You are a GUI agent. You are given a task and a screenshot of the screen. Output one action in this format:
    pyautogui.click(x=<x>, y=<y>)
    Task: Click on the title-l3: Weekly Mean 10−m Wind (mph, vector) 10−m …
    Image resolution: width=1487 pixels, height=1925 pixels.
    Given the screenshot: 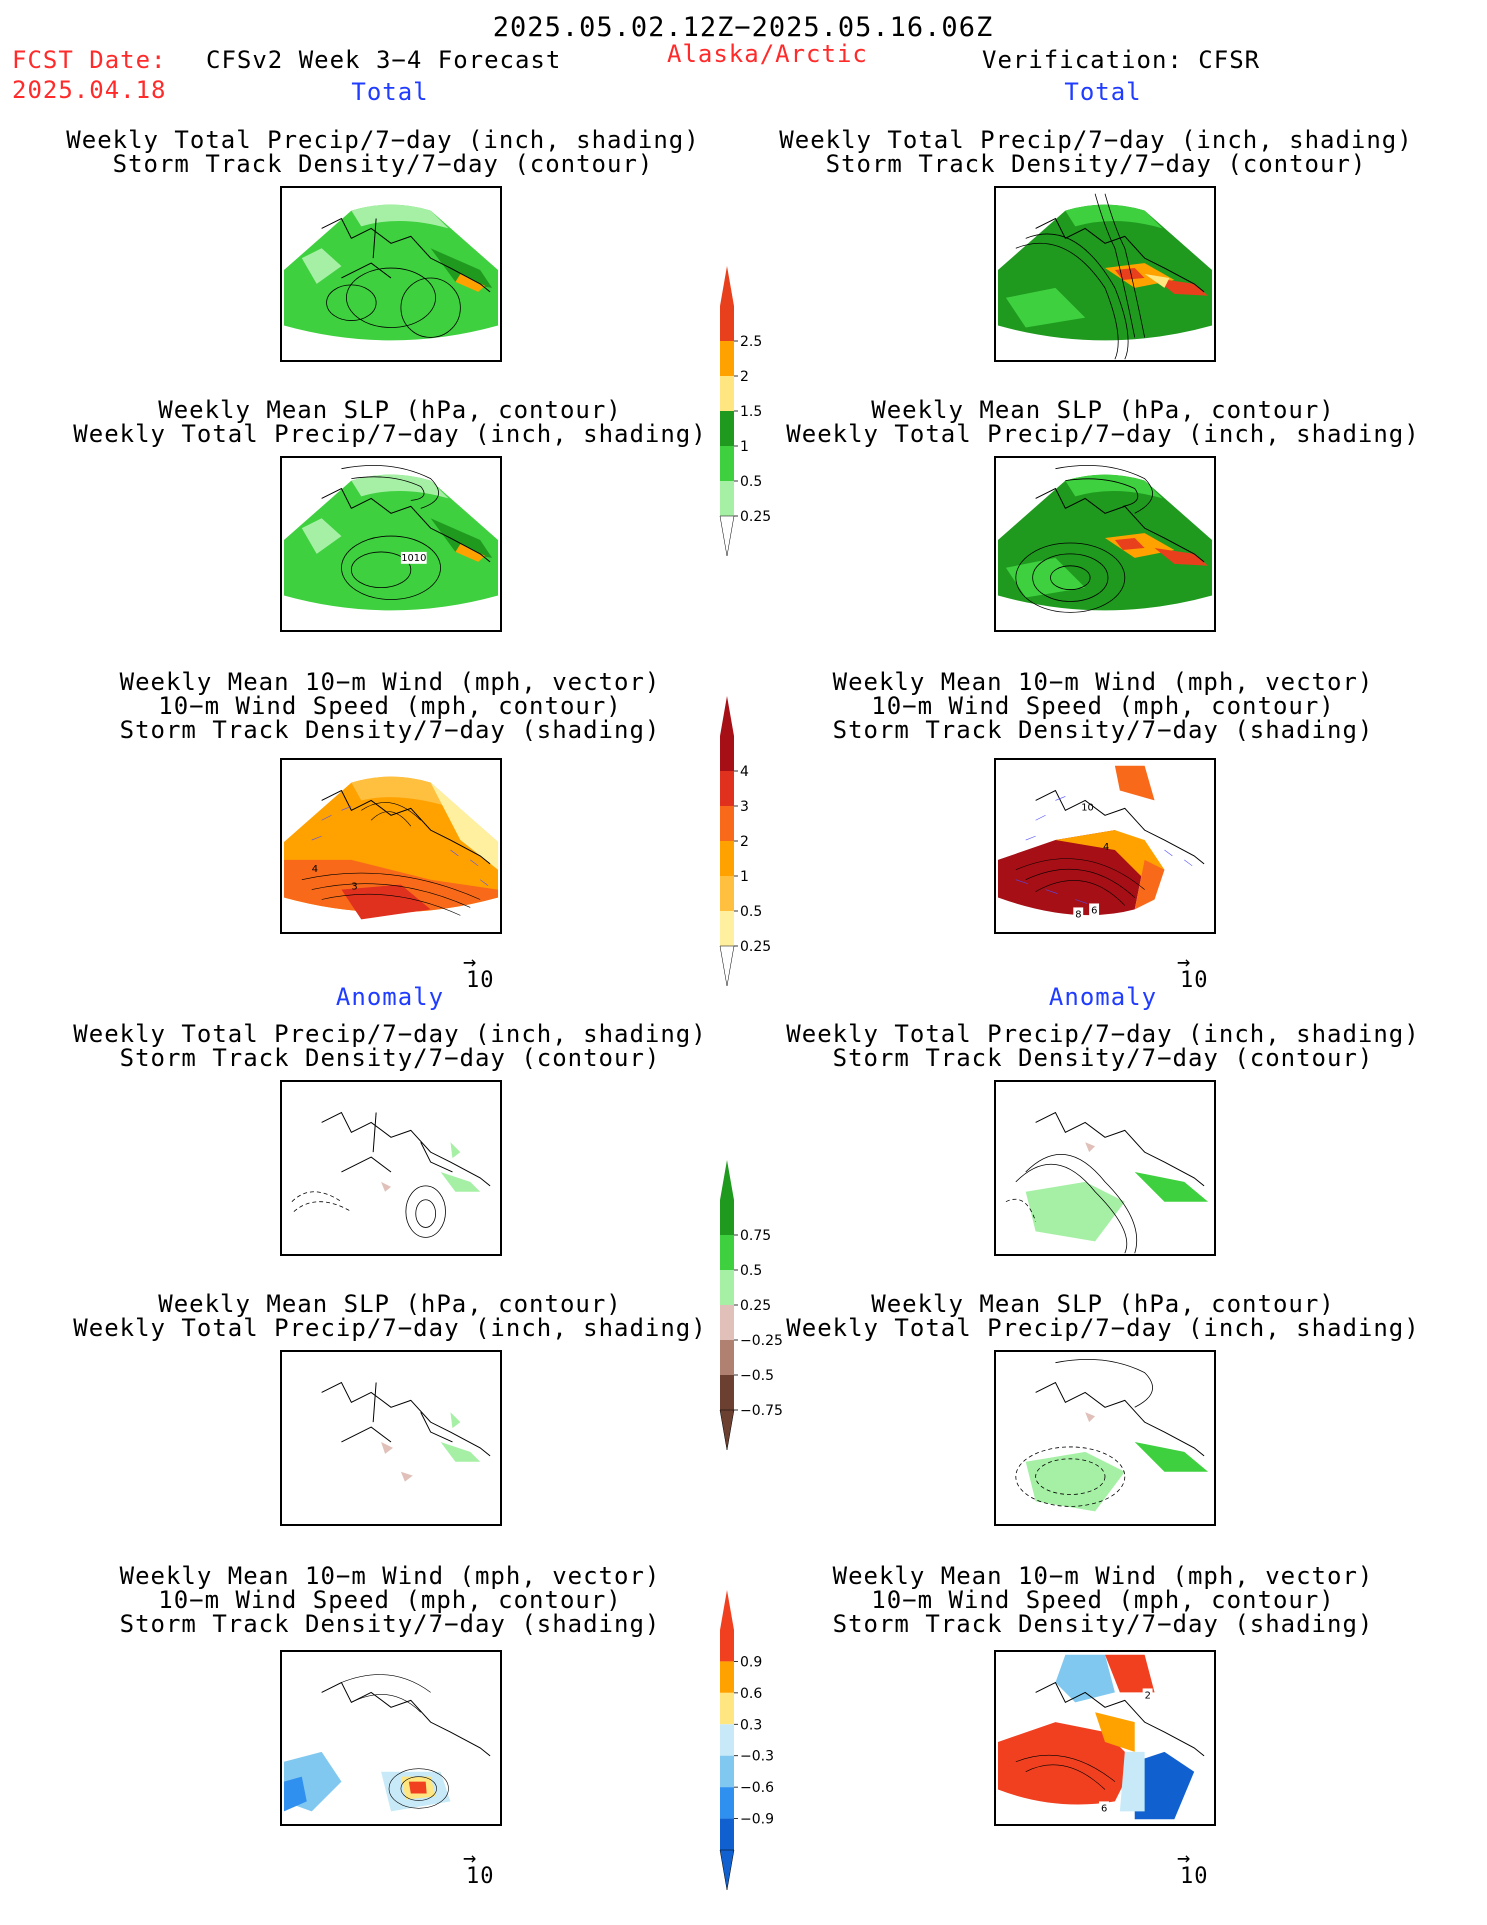 What is the action you would take?
    pyautogui.click(x=390, y=706)
    